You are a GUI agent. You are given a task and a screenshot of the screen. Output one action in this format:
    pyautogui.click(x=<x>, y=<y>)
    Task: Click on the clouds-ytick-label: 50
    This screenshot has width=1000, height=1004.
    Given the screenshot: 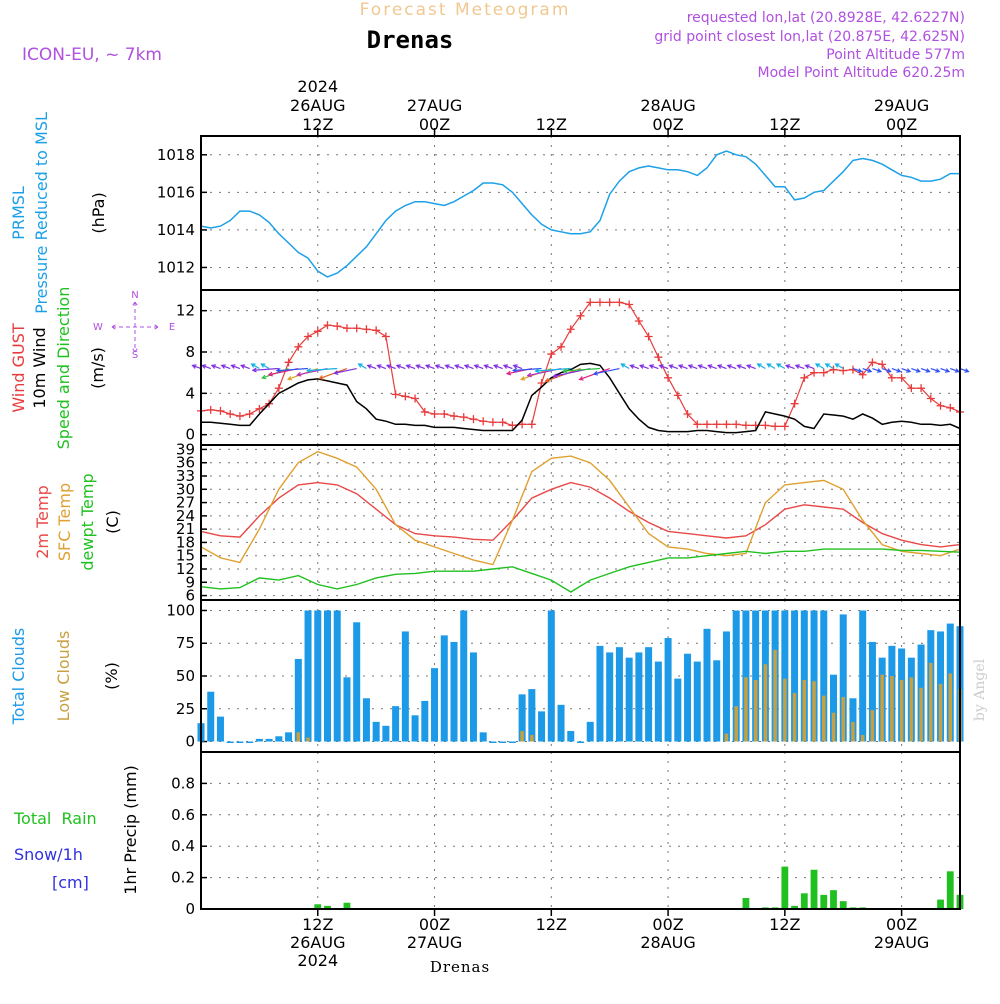 What is the action you would take?
    pyautogui.click(x=185, y=676)
    